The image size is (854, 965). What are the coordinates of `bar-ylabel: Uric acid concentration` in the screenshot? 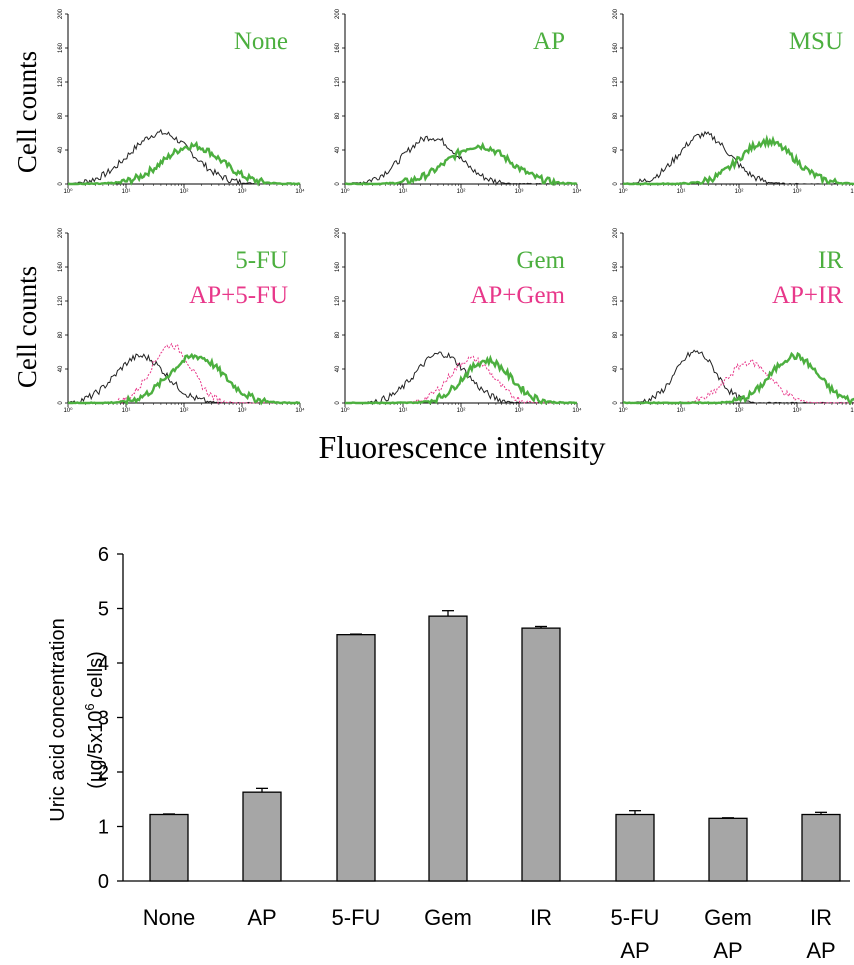 It's located at (58, 719).